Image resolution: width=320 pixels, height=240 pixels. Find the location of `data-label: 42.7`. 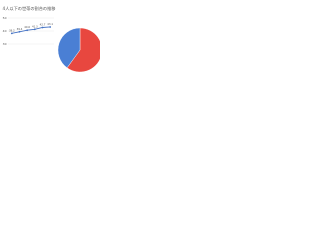

data-label: 42.7 is located at coordinates (43, 24).